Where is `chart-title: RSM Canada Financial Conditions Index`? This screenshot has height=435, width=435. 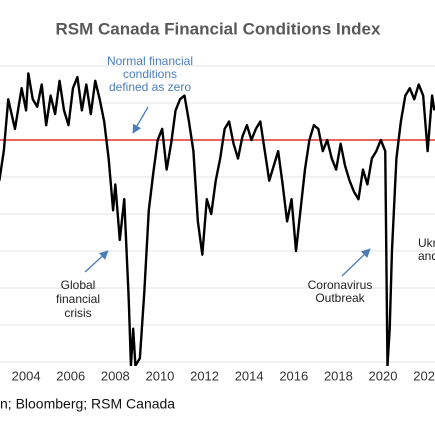
chart-title: RSM Canada Financial Conditions Index is located at coordinates (218, 28).